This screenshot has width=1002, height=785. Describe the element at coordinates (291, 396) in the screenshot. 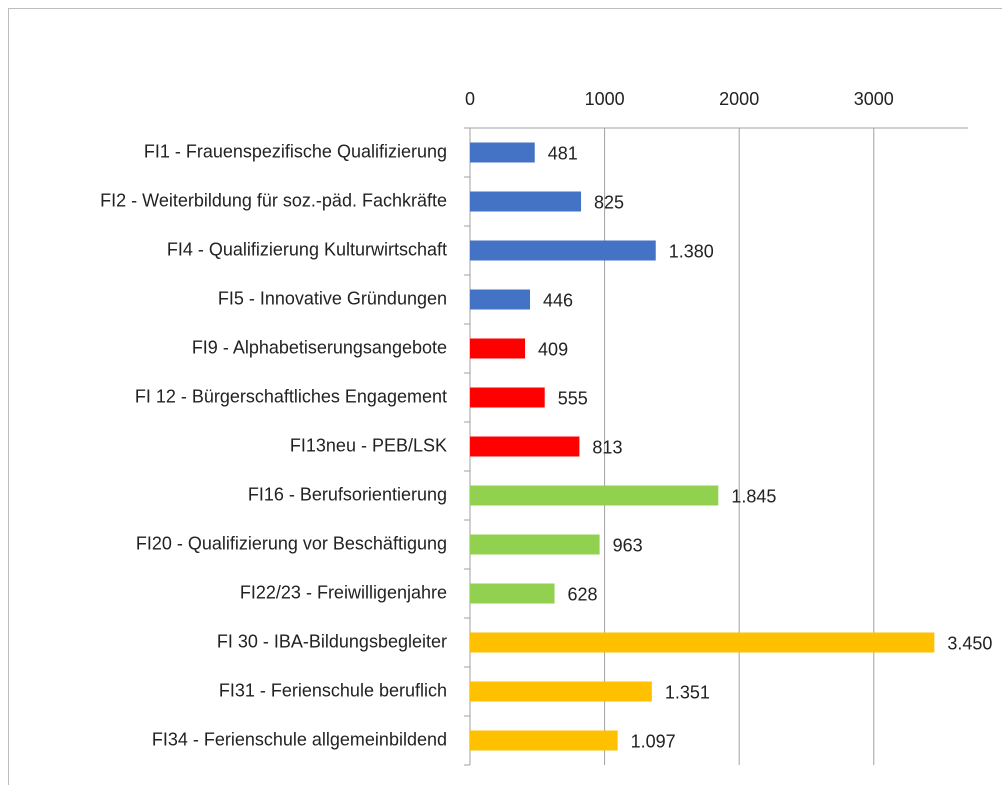

I see `y-tick-label: FI 12 - Bürgerschaftliches Engagement` at that location.